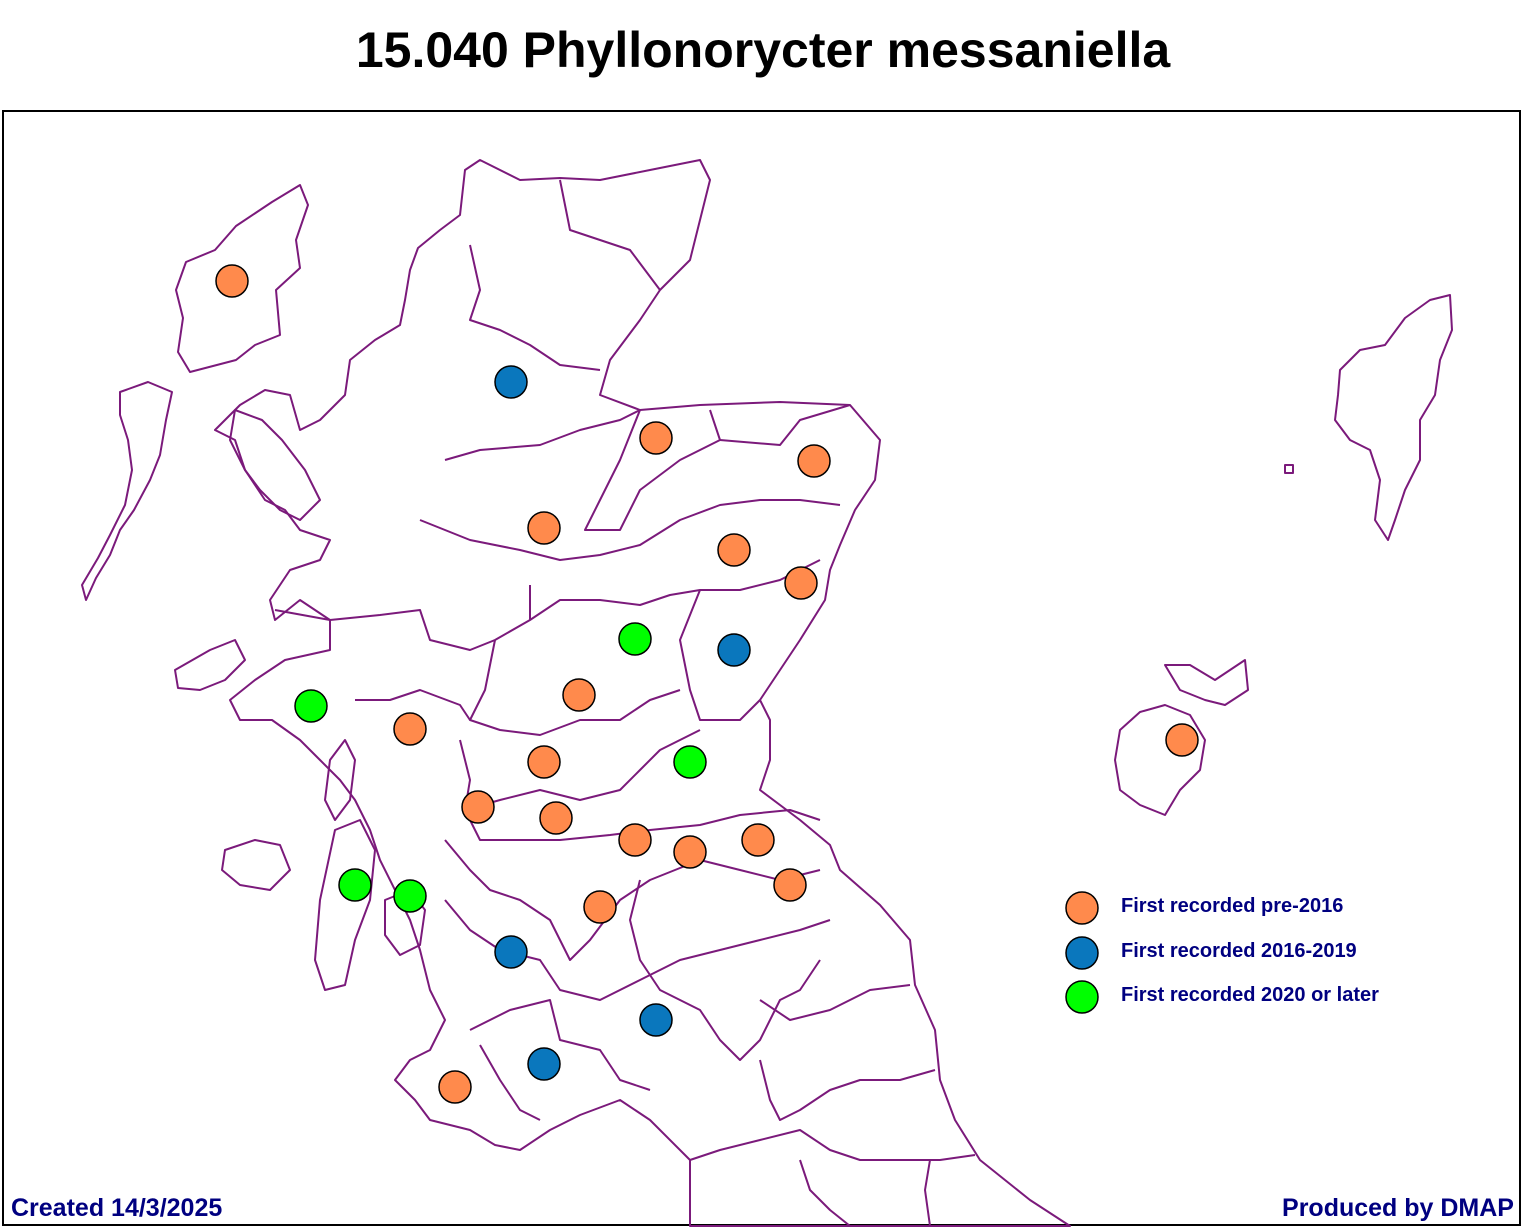  What do you see at coordinates (1082, 997) in the screenshot?
I see `legend-marker-2020-later` at bounding box center [1082, 997].